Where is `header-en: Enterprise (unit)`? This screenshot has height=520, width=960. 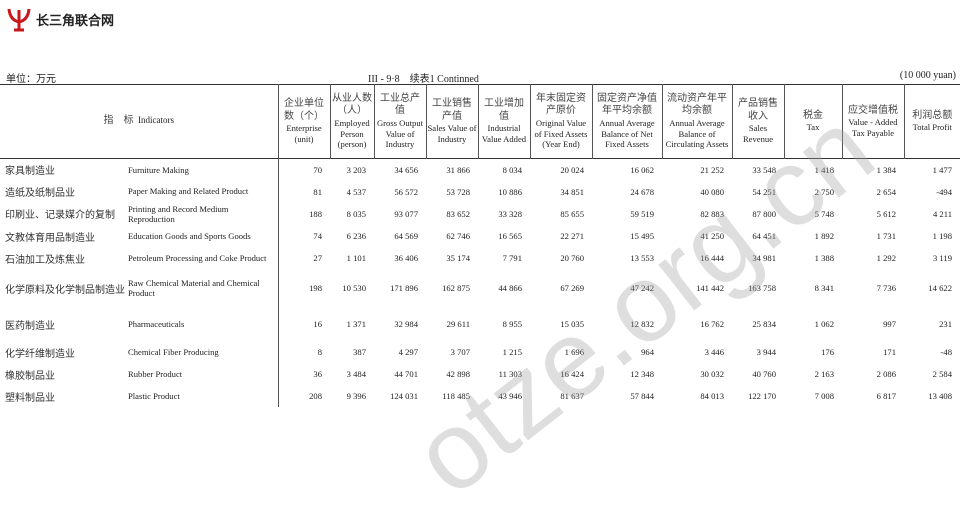 header-en: Enterprise (unit) is located at coordinates (304, 133).